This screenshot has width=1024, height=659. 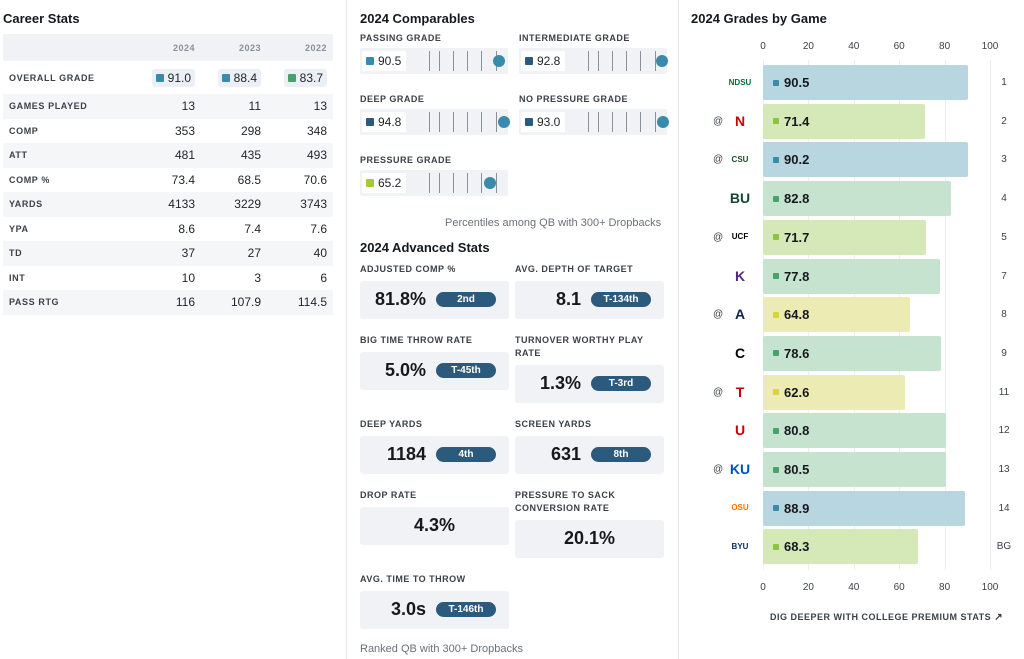 I want to click on grade-bar-label: 88.9, so click(x=791, y=508).